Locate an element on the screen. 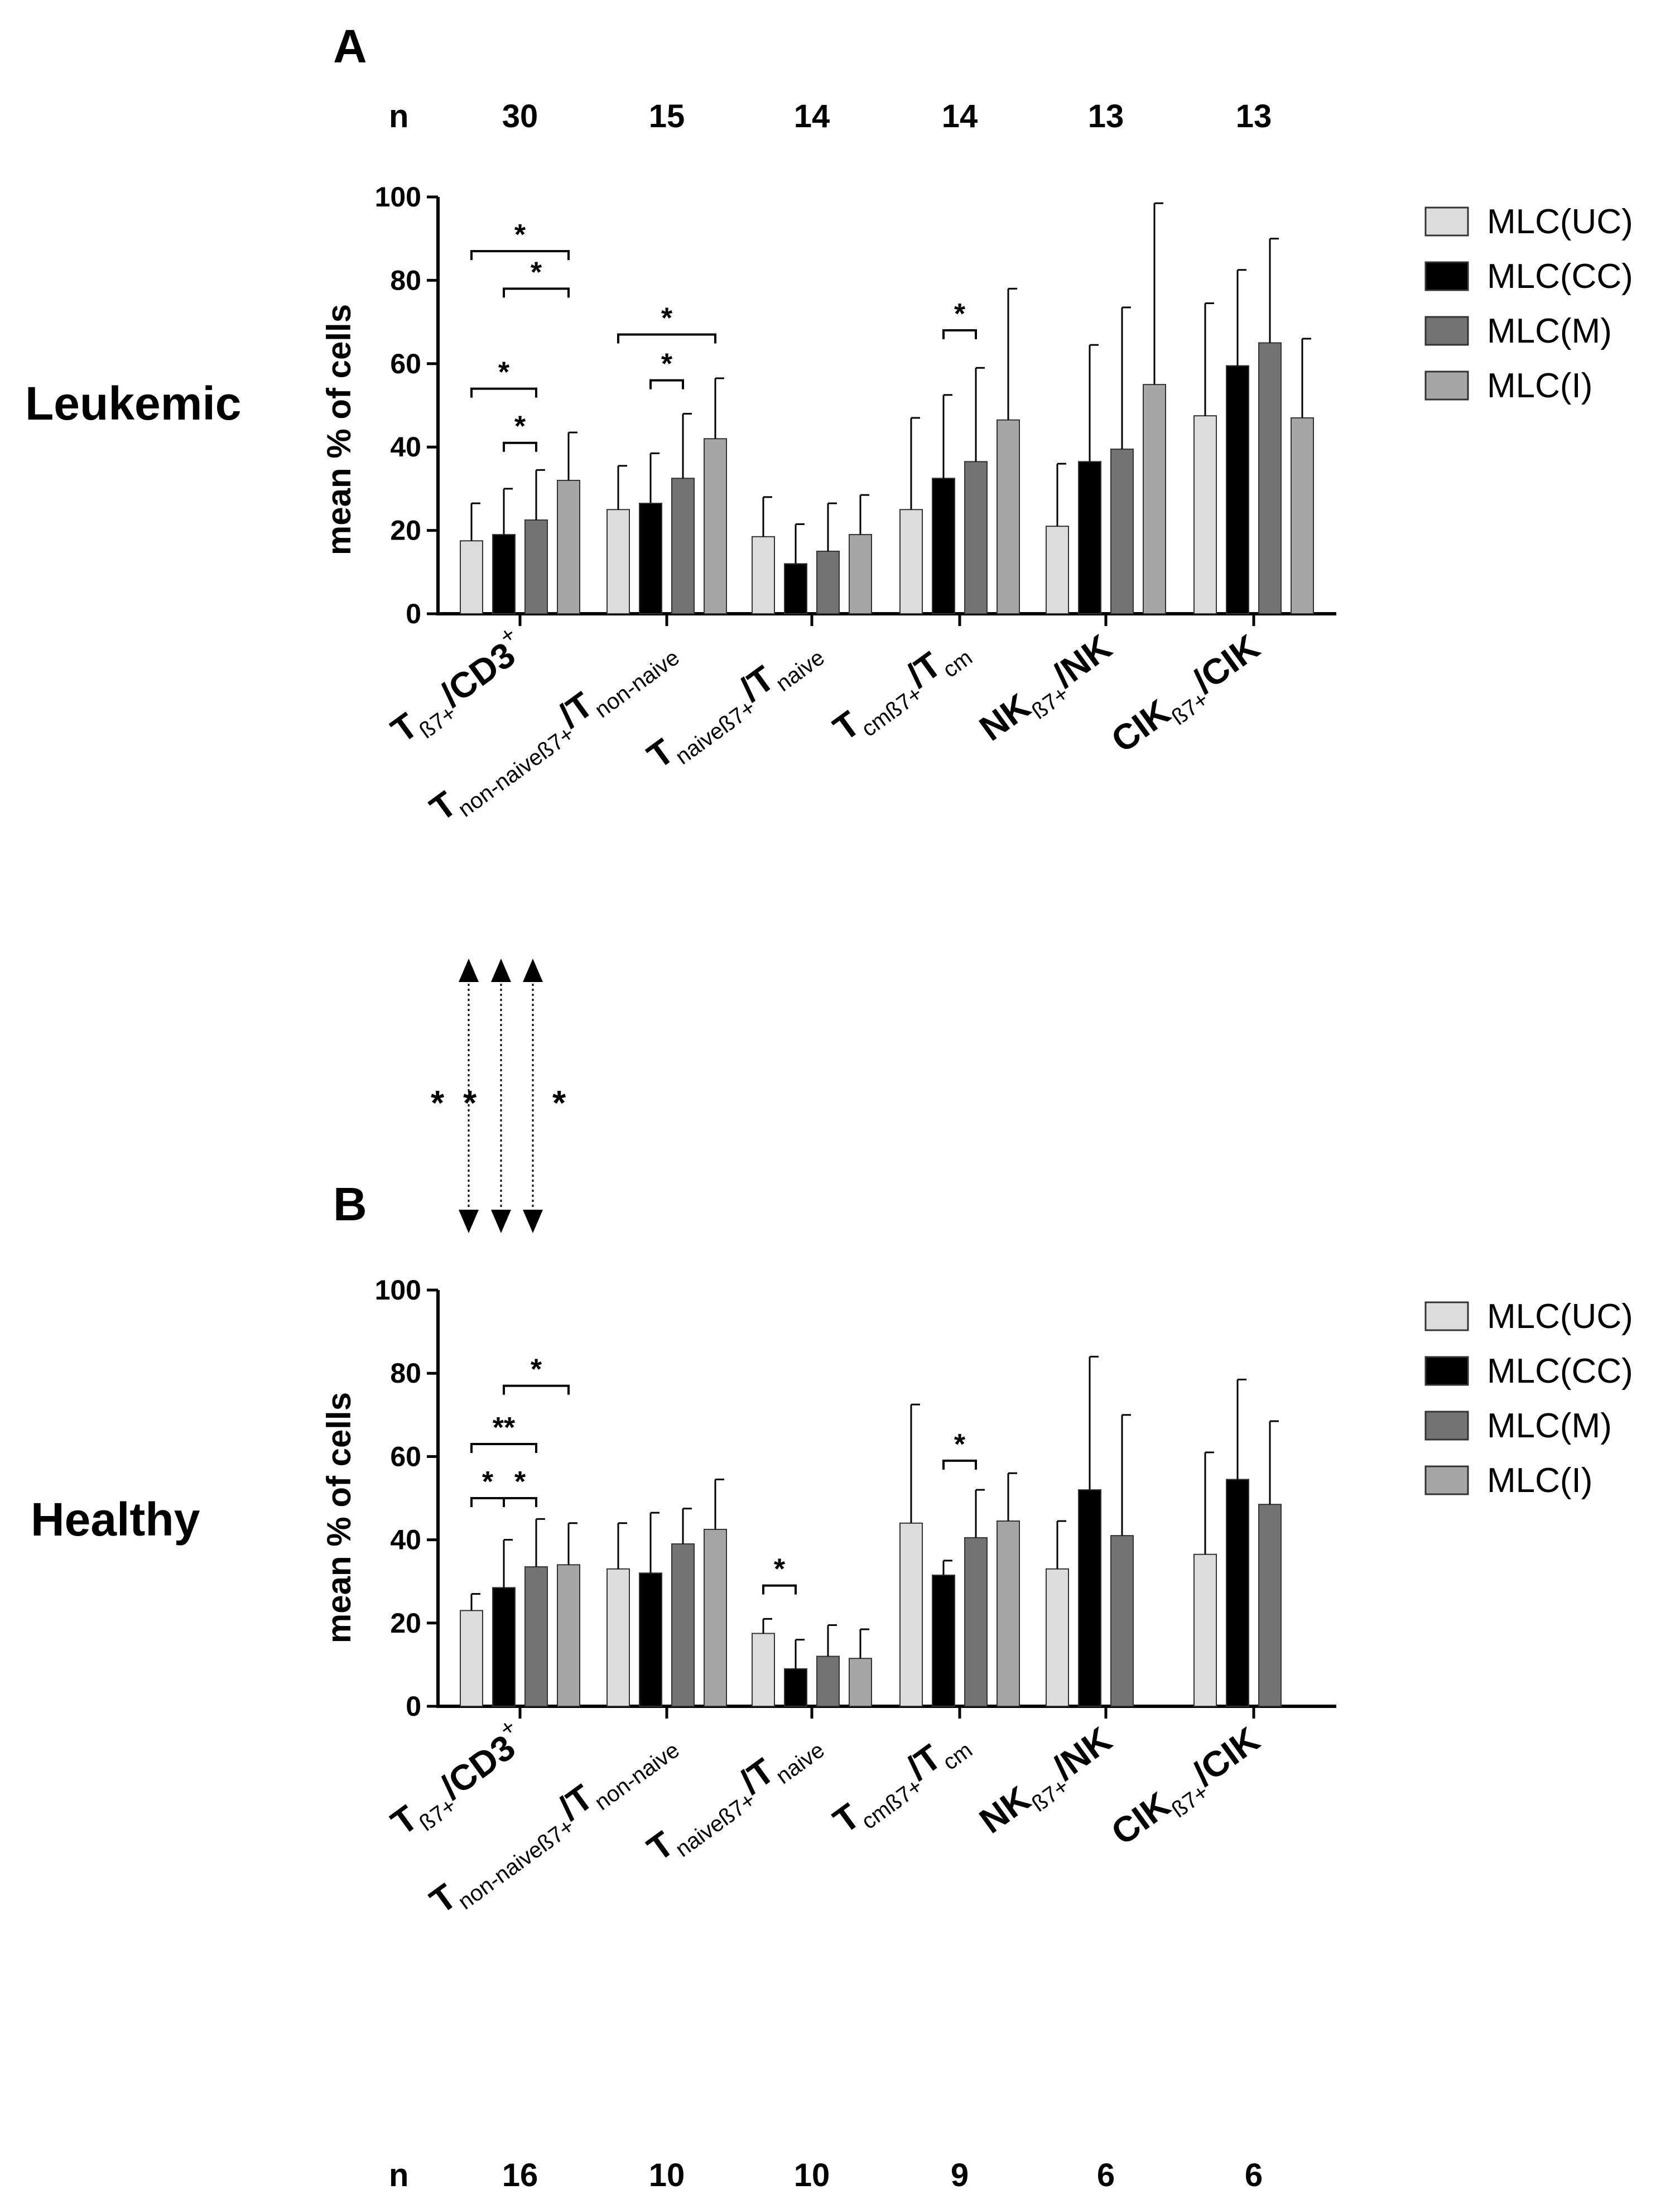 This screenshot has width=1680, height=2204. category-label: CIKß7+/CIK is located at coordinates (1187, 696).